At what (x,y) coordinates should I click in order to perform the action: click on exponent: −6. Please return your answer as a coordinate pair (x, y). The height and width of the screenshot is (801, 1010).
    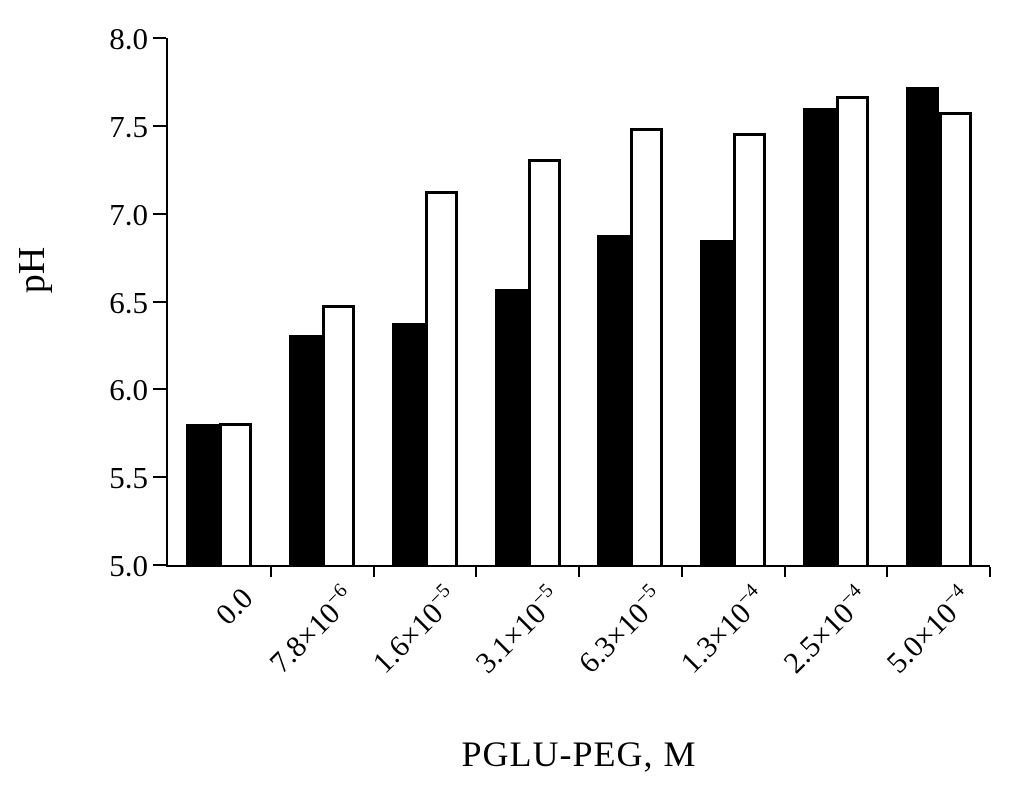
    Looking at the image, I should click on (337, 595).